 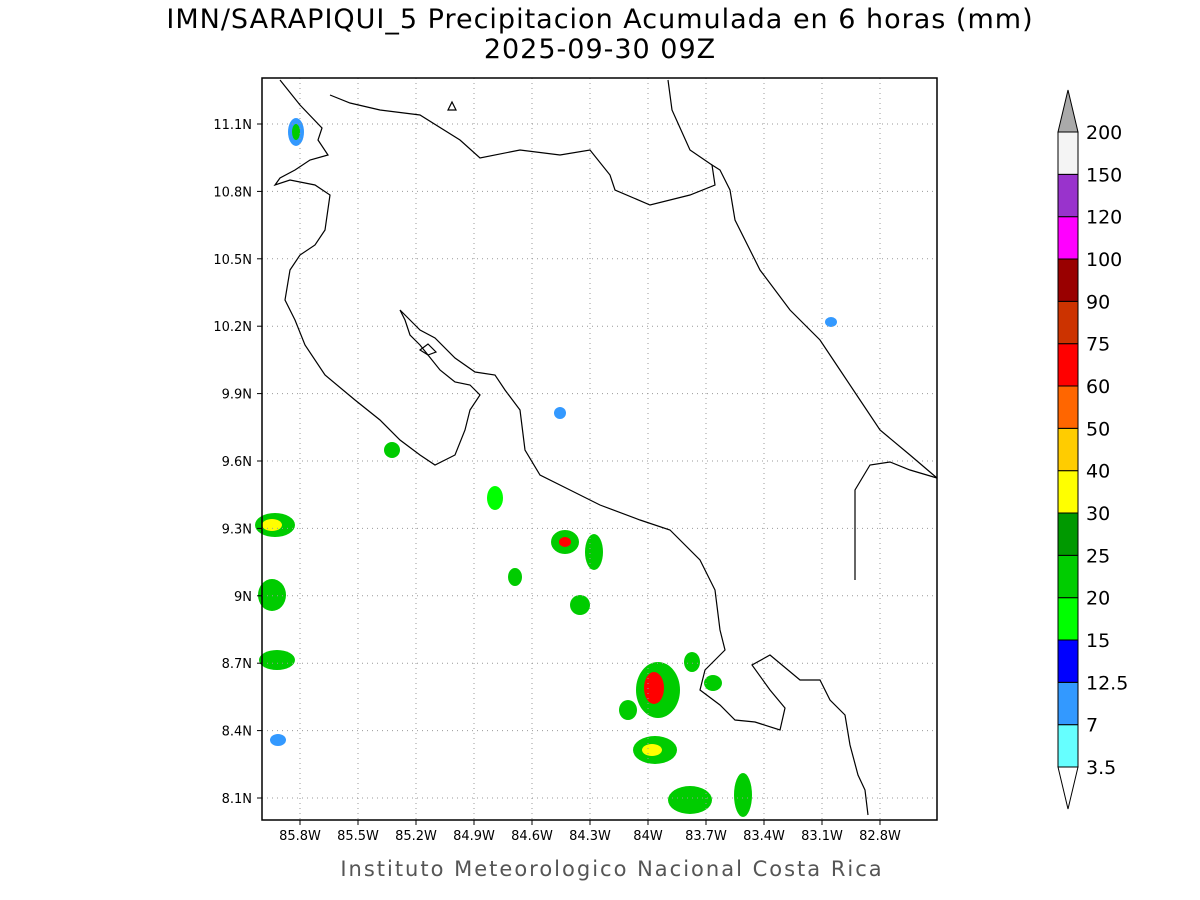 What do you see at coordinates (358, 836) in the screenshot?
I see `longitude-label: 85.5W` at bounding box center [358, 836].